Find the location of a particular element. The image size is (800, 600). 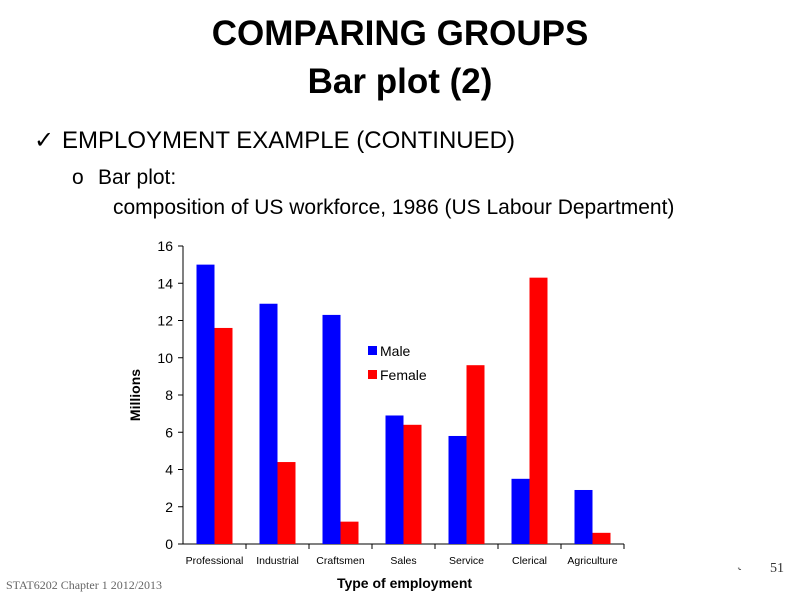

bar-female-professional is located at coordinates (223, 435).